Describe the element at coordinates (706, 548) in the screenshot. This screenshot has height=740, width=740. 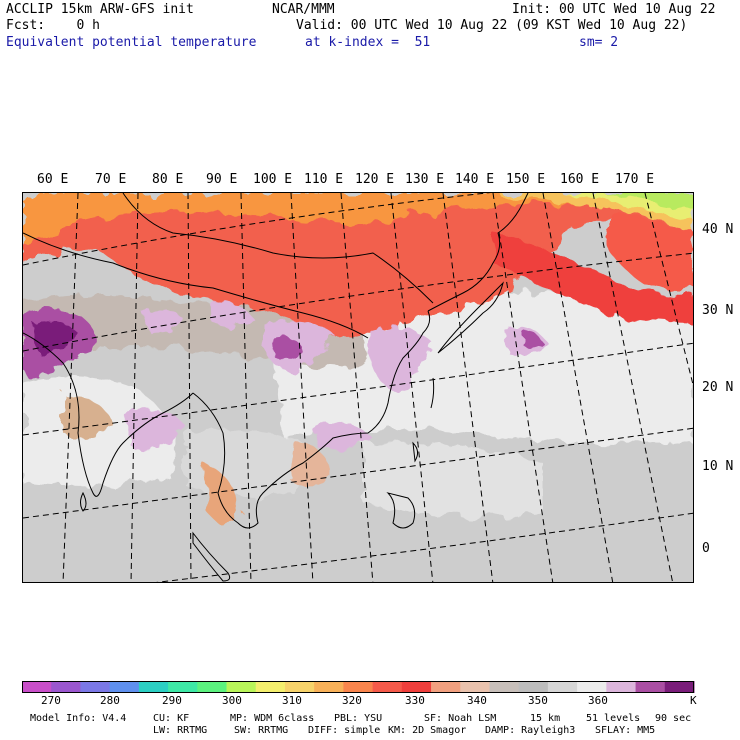
I see `lat-label: 0` at that location.